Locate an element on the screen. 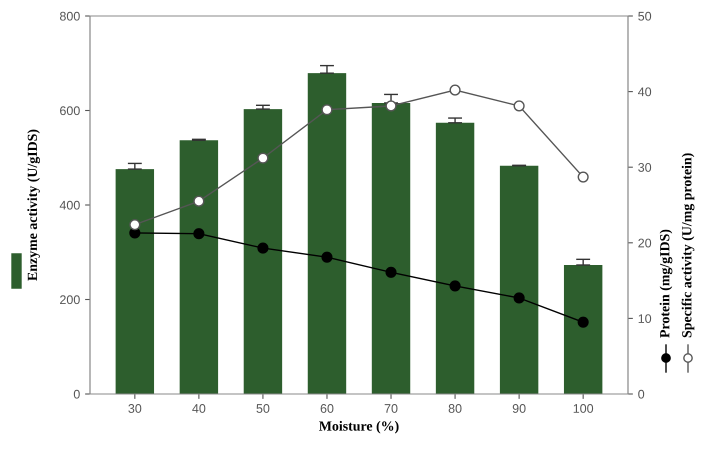 The height and width of the screenshot is (459, 705). y-tick-label: 800 is located at coordinates (70, 16).